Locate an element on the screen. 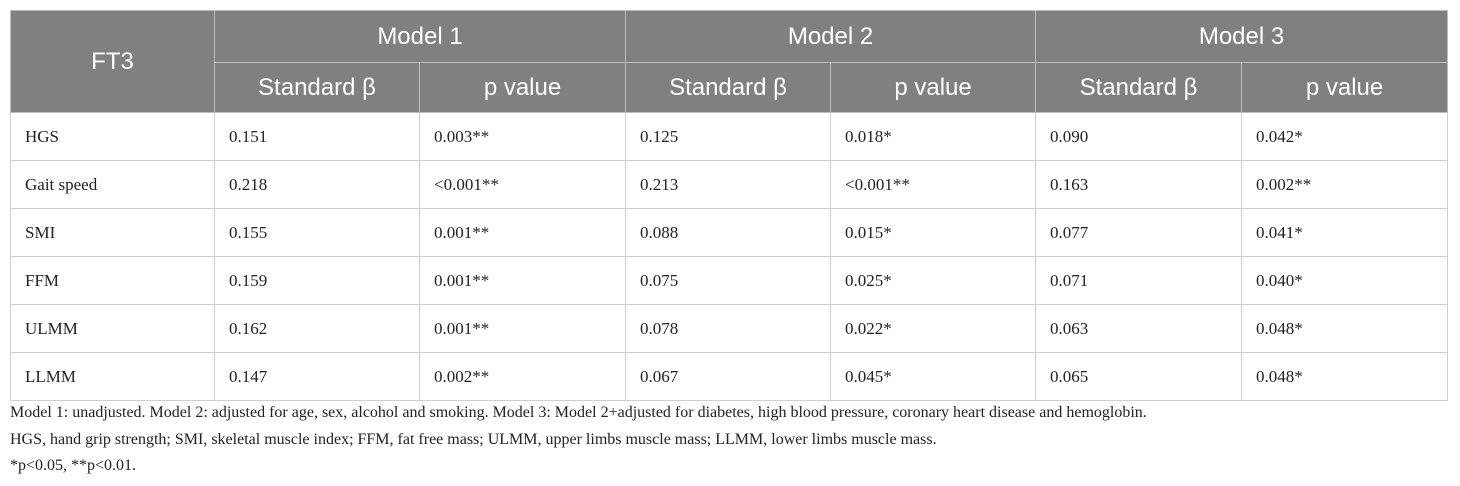 The height and width of the screenshot is (486, 1460). group-header: Model 2 is located at coordinates (831, 36).